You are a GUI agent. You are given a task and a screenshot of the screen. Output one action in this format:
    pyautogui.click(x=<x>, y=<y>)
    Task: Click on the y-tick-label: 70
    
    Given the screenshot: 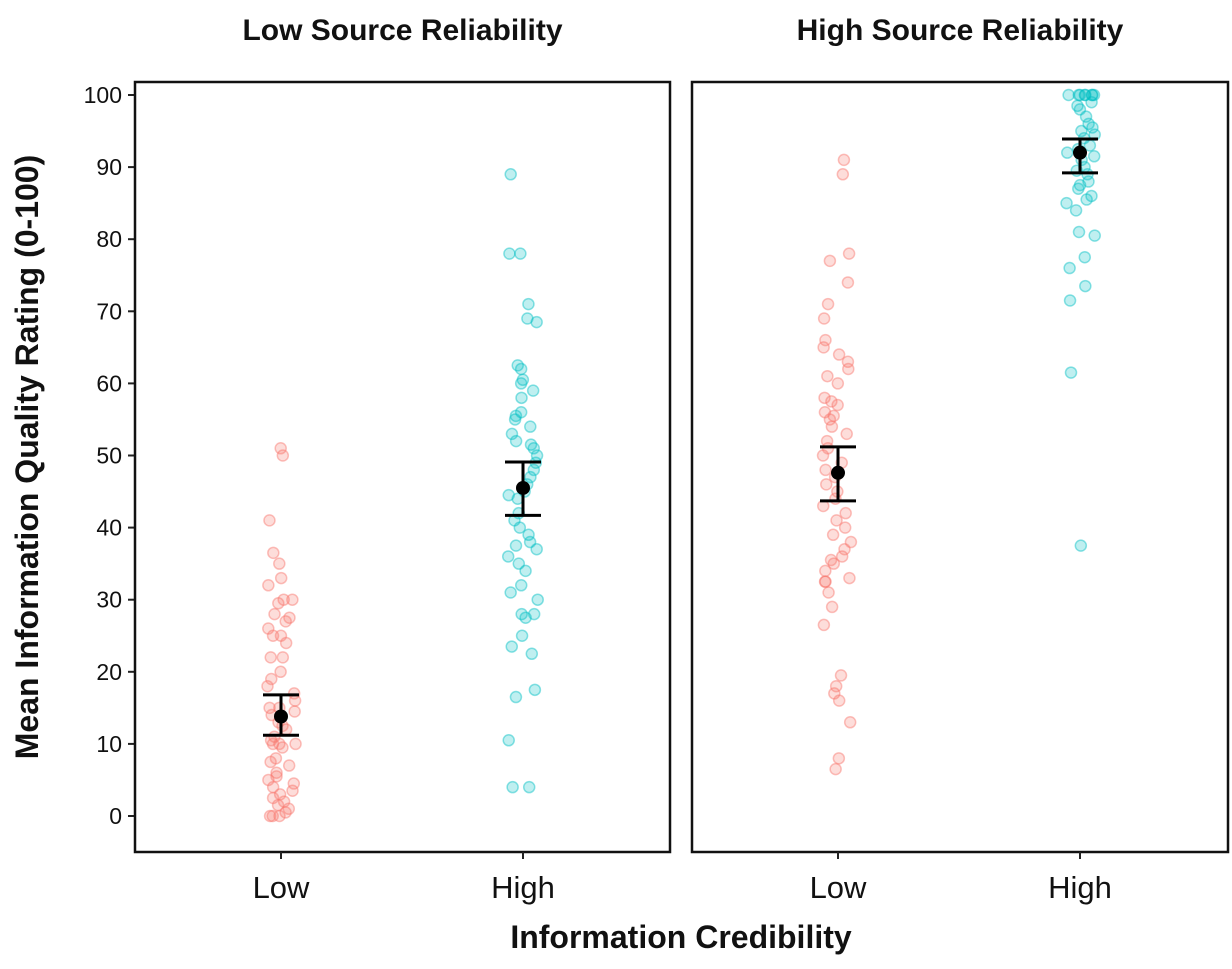 What is the action you would take?
    pyautogui.click(x=109, y=311)
    